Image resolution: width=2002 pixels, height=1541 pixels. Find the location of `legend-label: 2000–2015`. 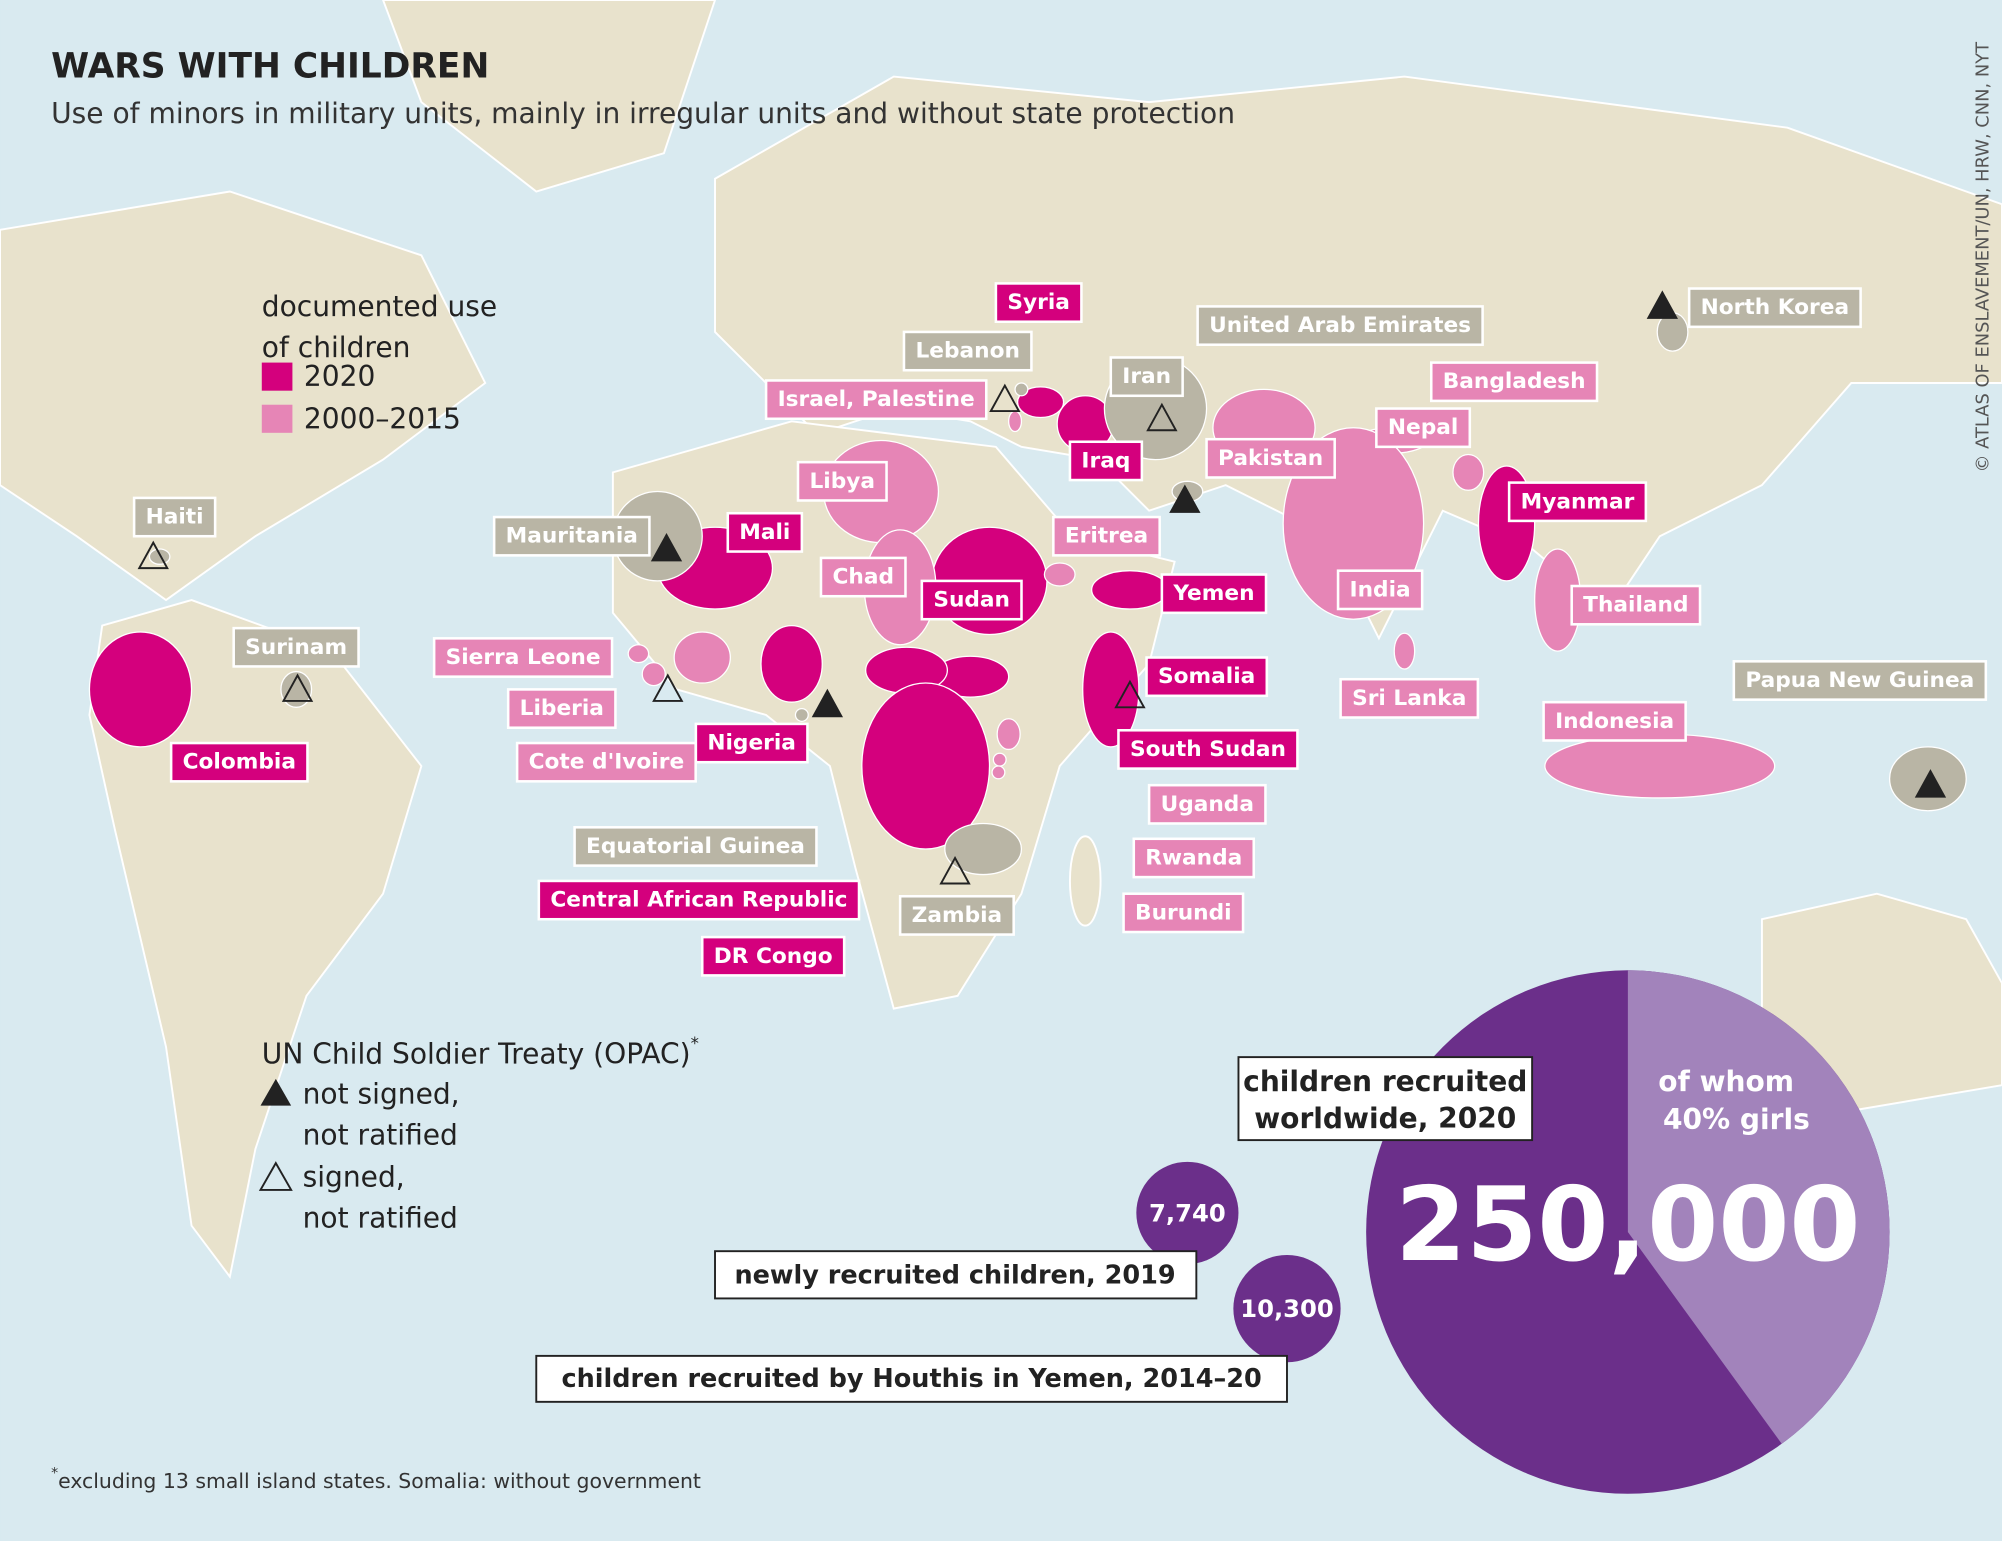

legend-label: 2000–2015 is located at coordinates (382, 418).